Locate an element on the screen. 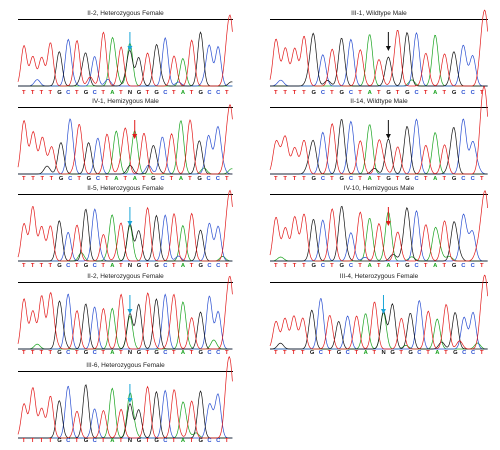 This screenshot has height=450, width=500. panel-title: II-2, Heterozygous Female is located at coordinates (125, 276).